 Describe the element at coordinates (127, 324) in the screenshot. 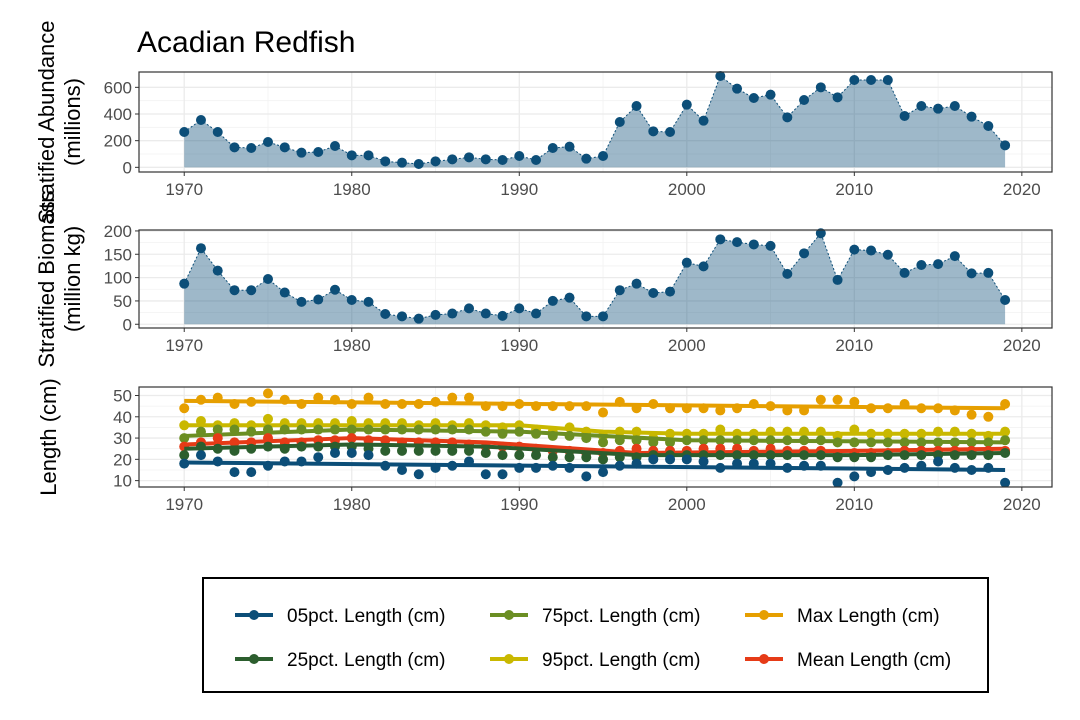

I see `y-tick-label: 0` at that location.